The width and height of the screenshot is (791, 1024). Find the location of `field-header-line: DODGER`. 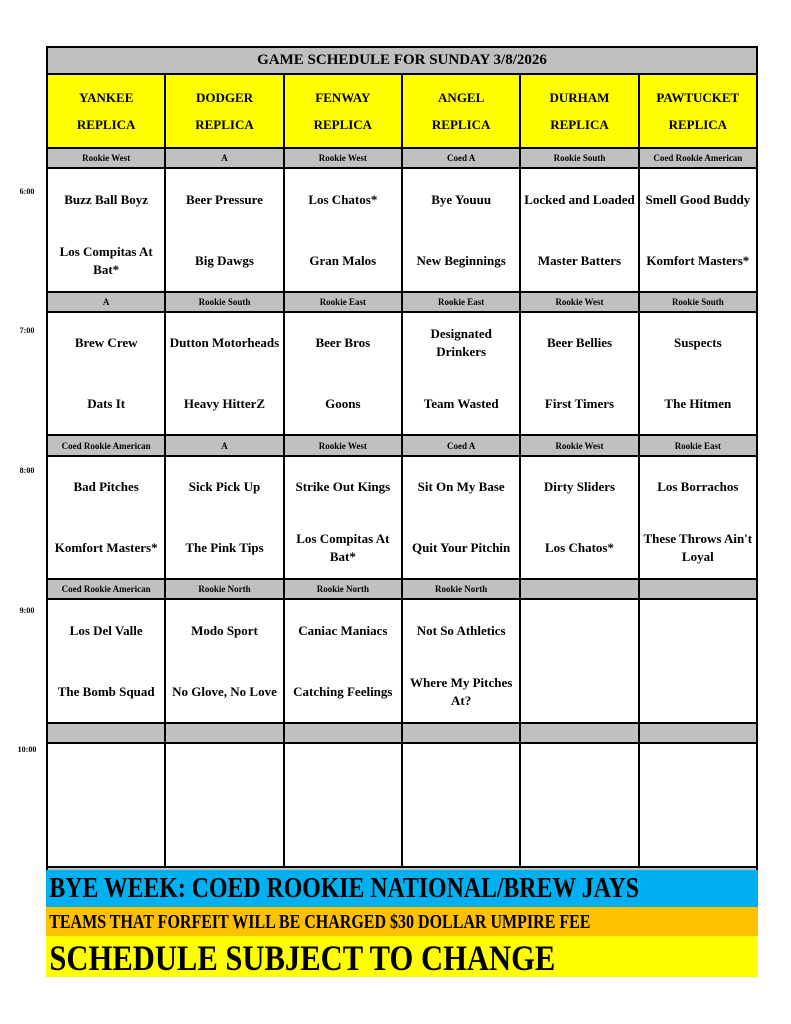

field-header-line: DODGER is located at coordinates (224, 97).